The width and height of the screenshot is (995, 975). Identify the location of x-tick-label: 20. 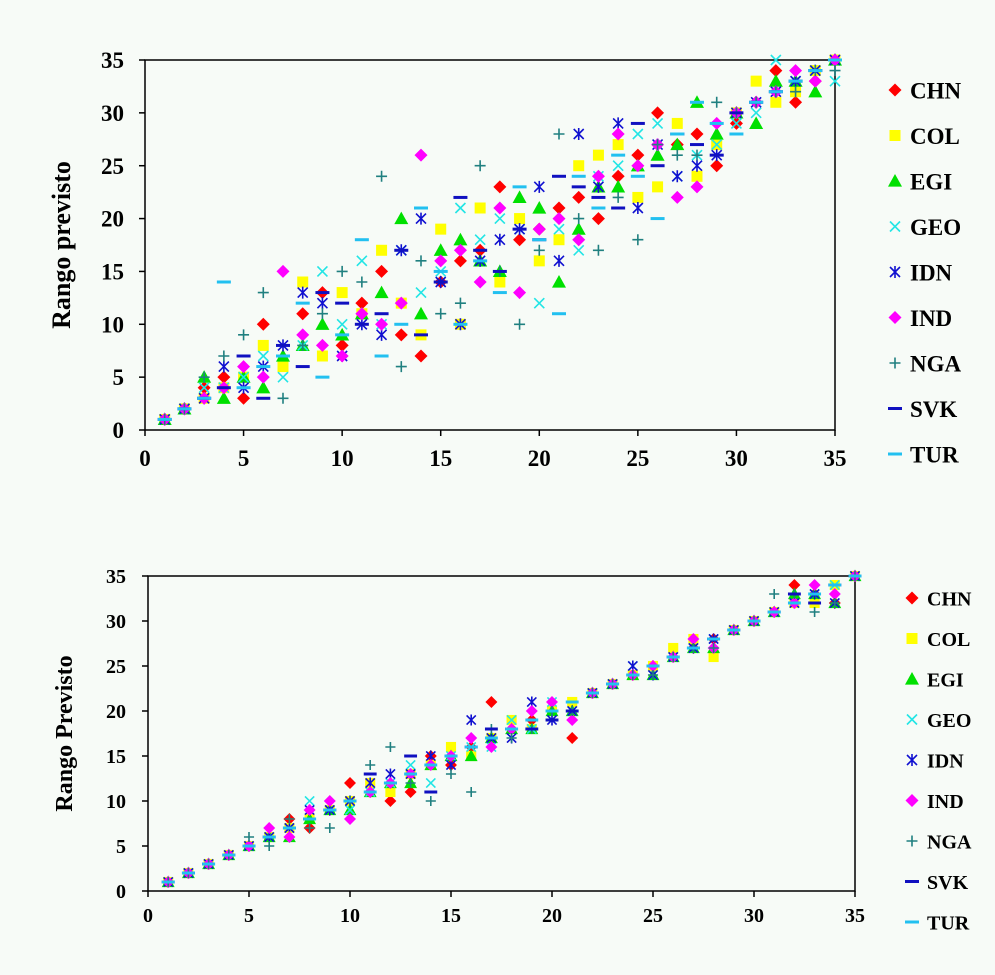
(552, 916).